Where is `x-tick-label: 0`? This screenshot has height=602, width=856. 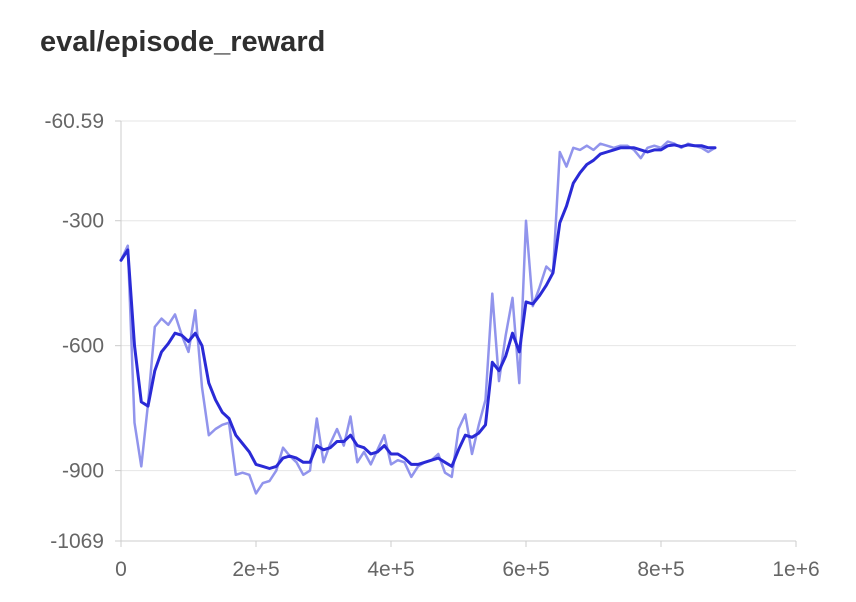
x-tick-label: 0 is located at coordinates (121, 569).